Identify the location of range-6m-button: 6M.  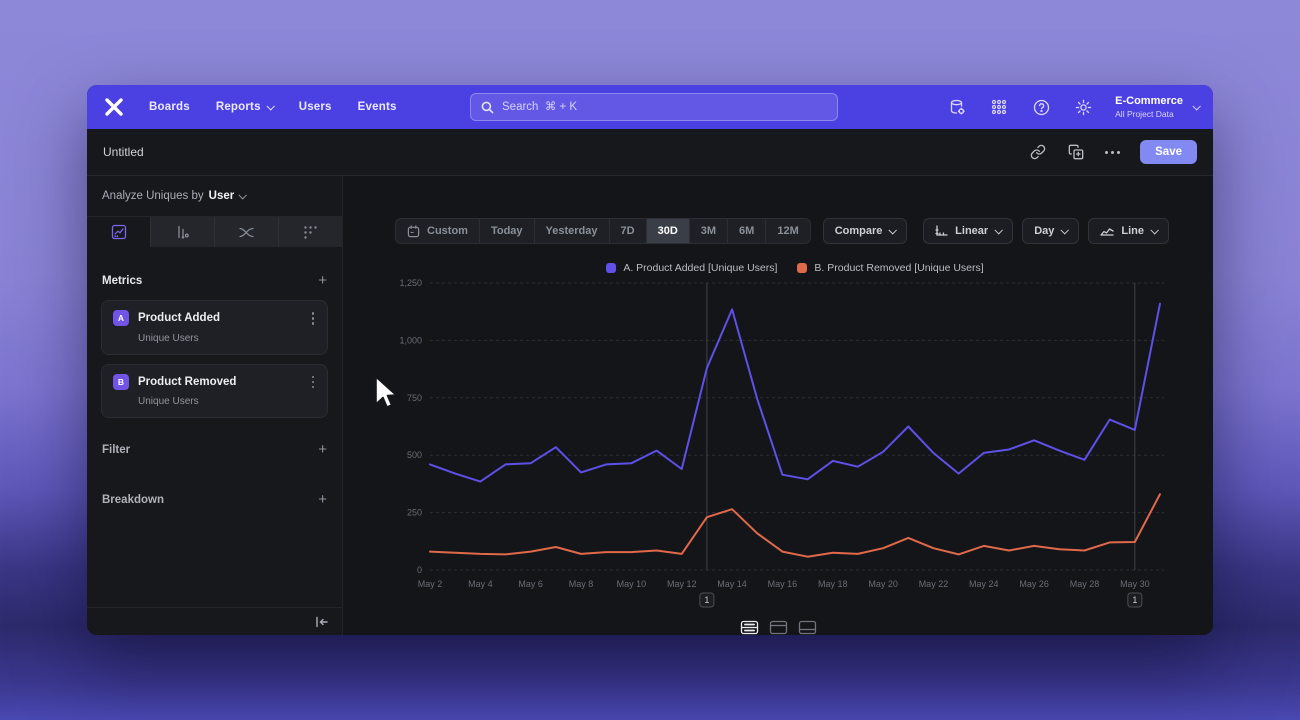
(746, 231).